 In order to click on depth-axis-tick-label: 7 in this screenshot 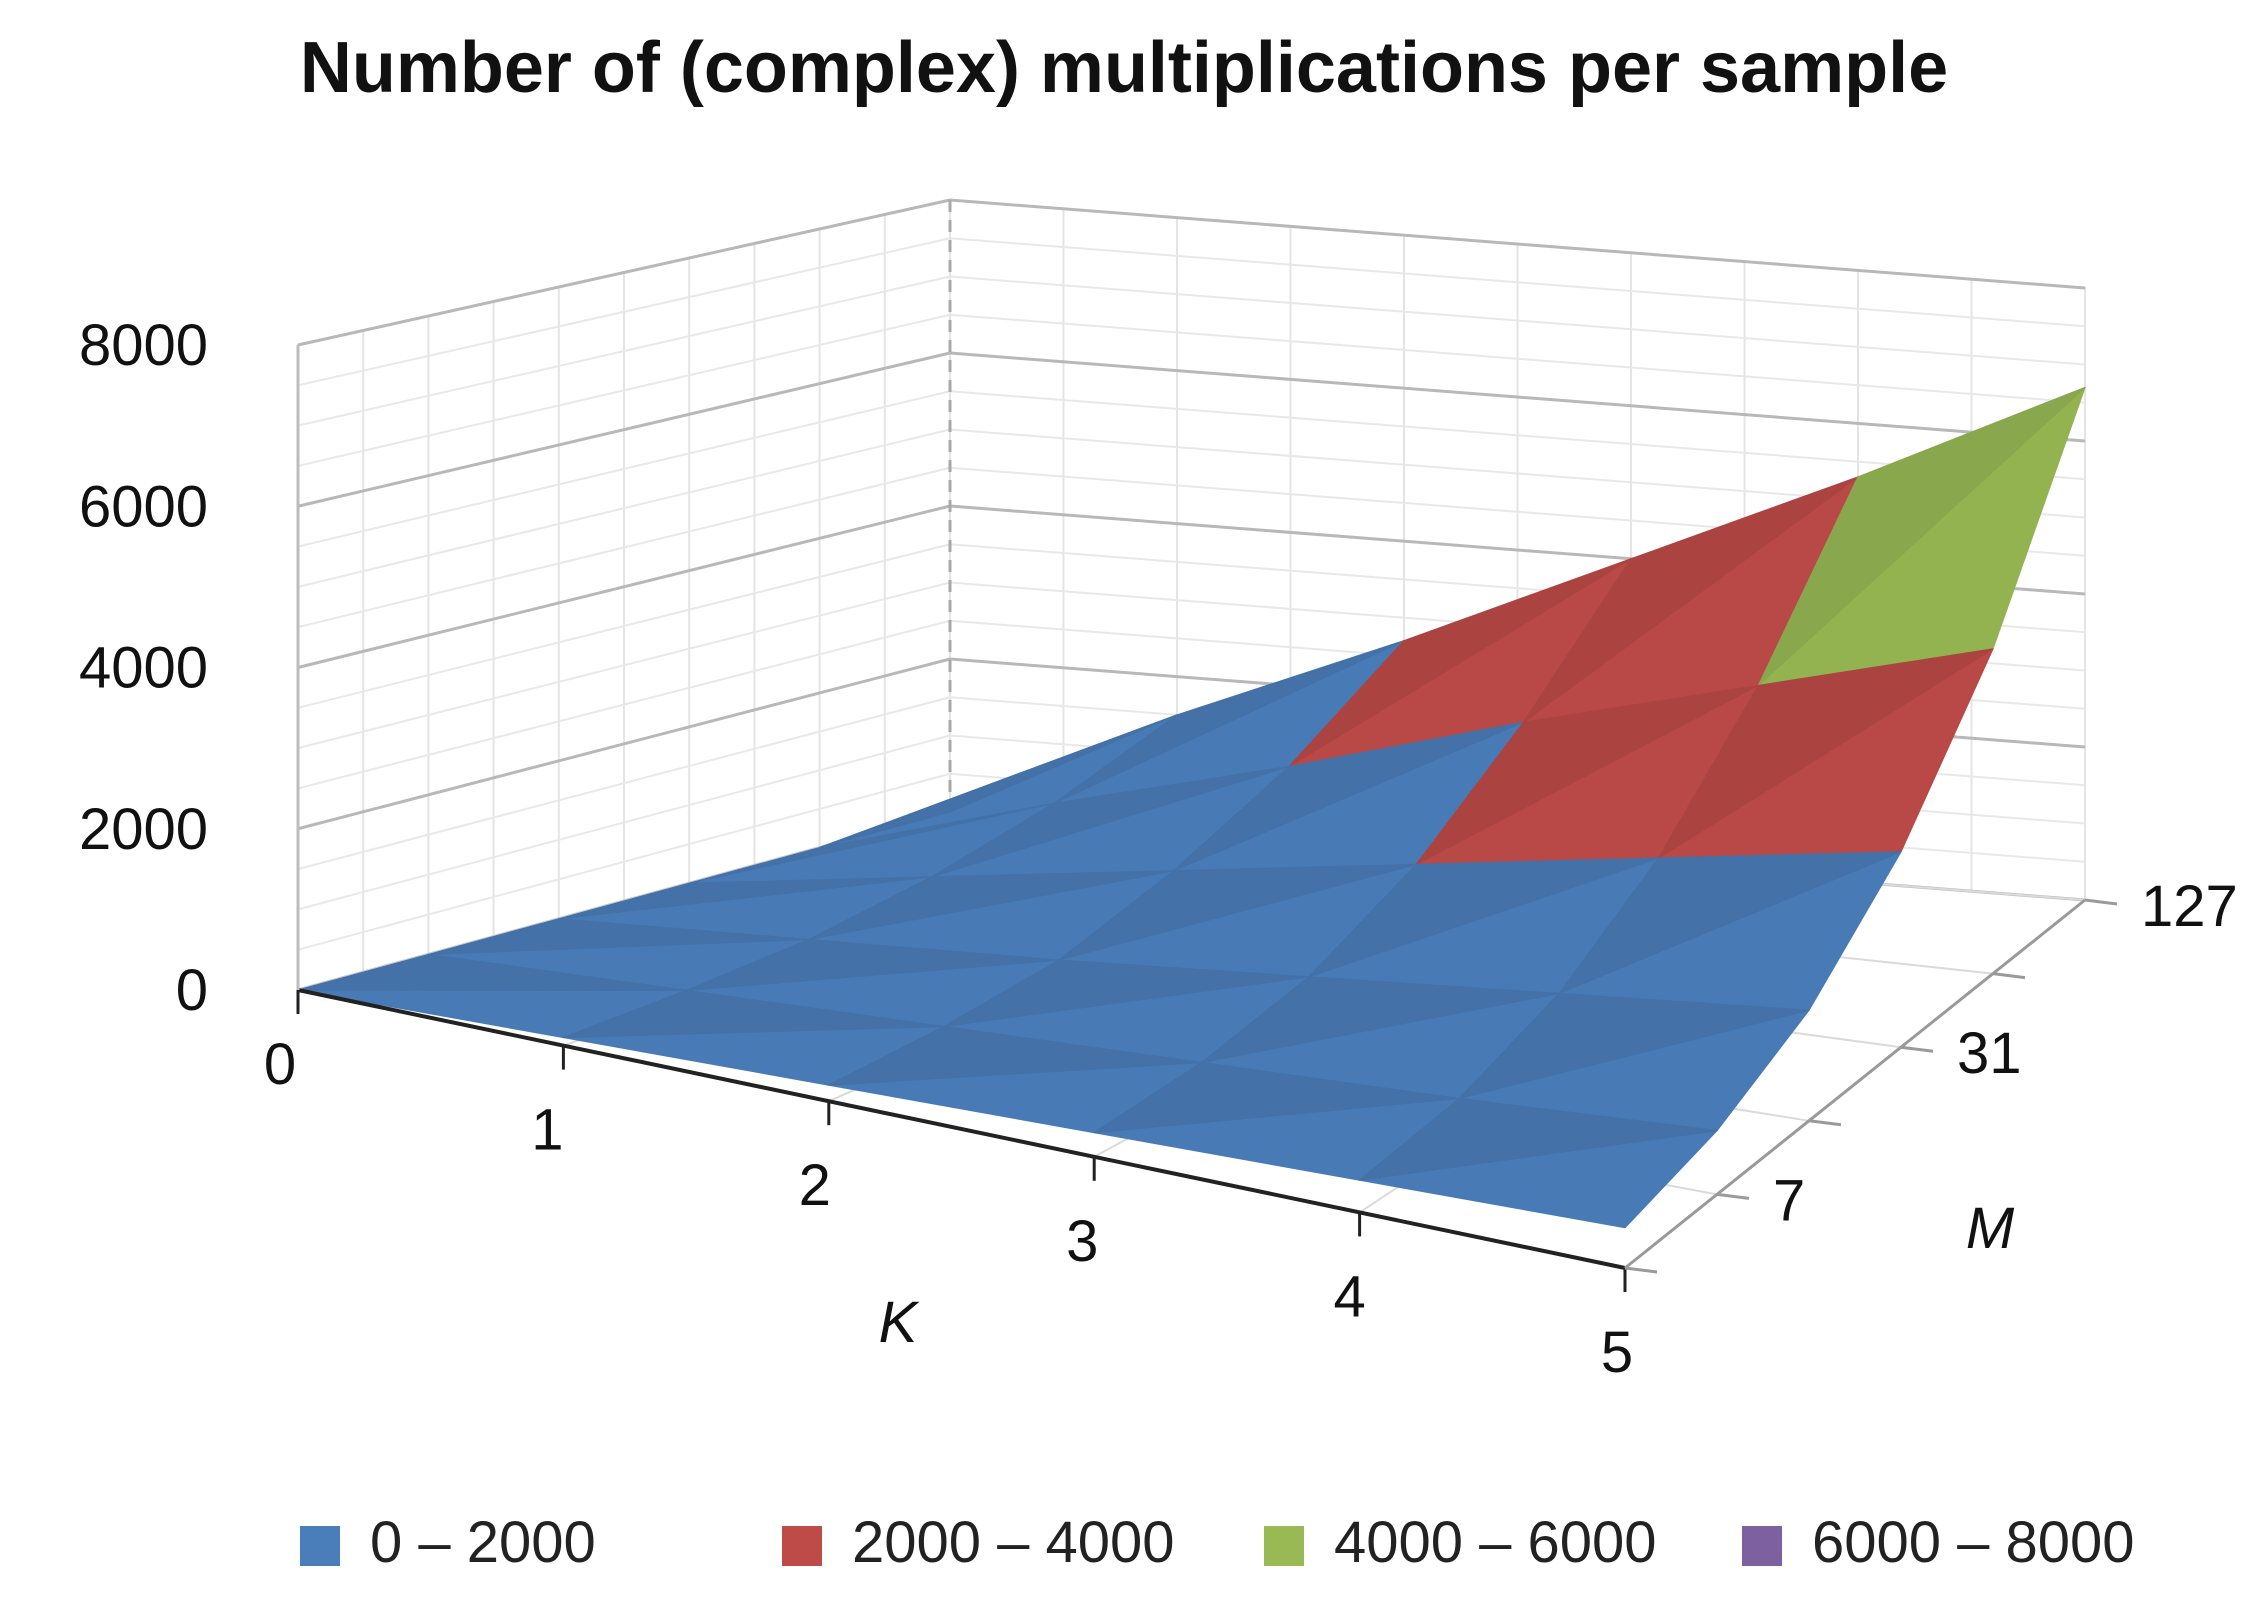, I will do `click(1789, 1200)`.